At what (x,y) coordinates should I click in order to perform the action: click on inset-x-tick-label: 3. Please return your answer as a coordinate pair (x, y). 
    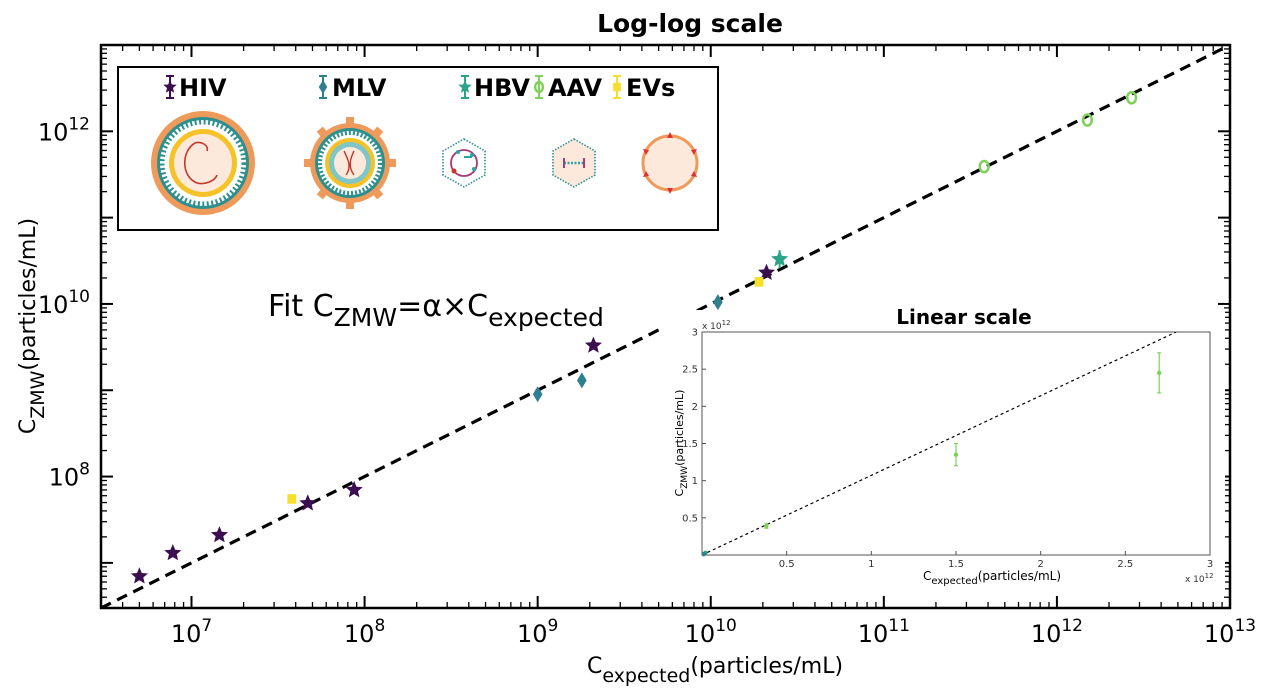
    Looking at the image, I should click on (1210, 564).